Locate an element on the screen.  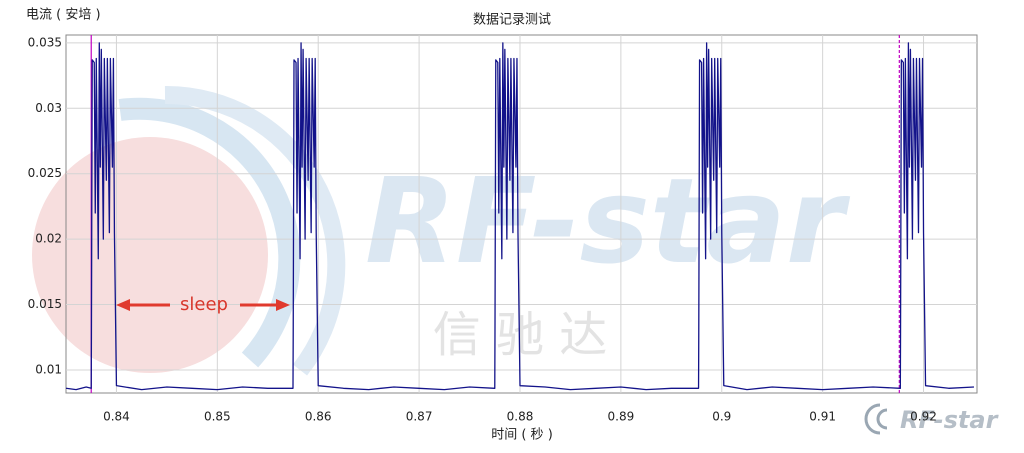
y-tick-label: 0.025 is located at coordinates (45, 173).